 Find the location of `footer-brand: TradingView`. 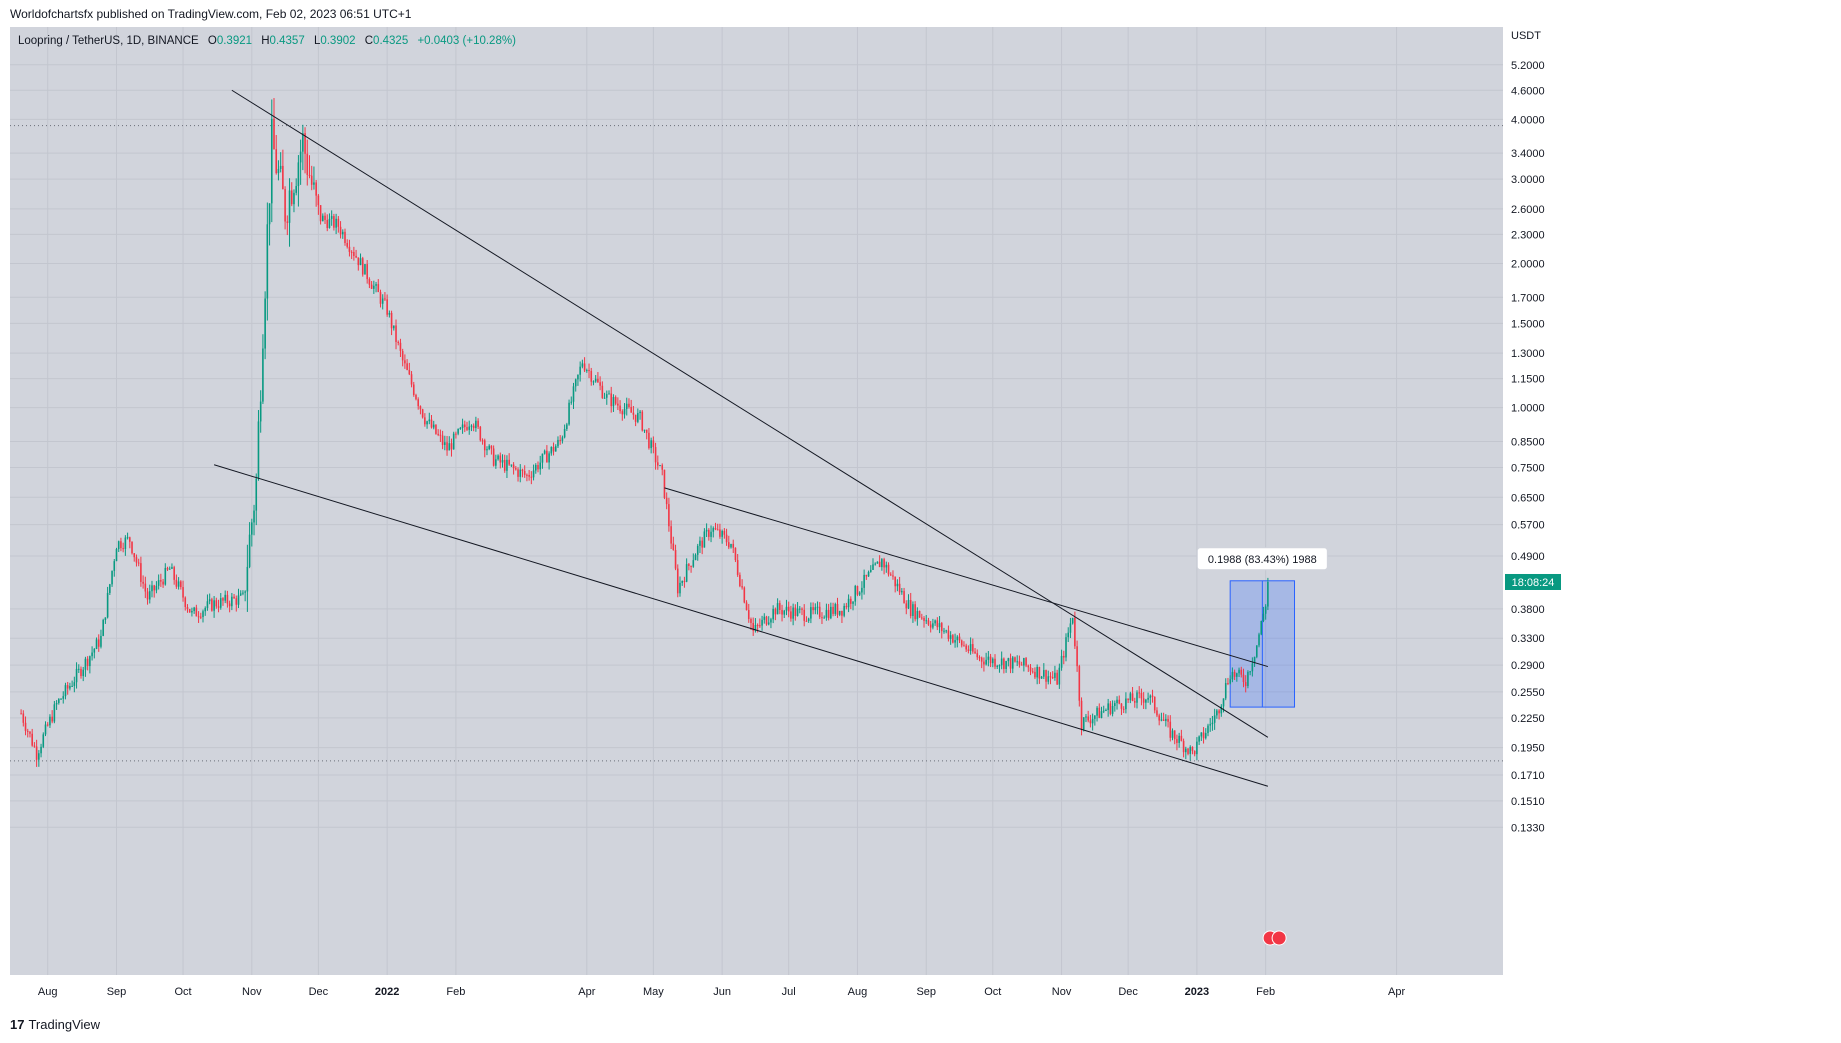

footer-brand: TradingView is located at coordinates (64, 1024).